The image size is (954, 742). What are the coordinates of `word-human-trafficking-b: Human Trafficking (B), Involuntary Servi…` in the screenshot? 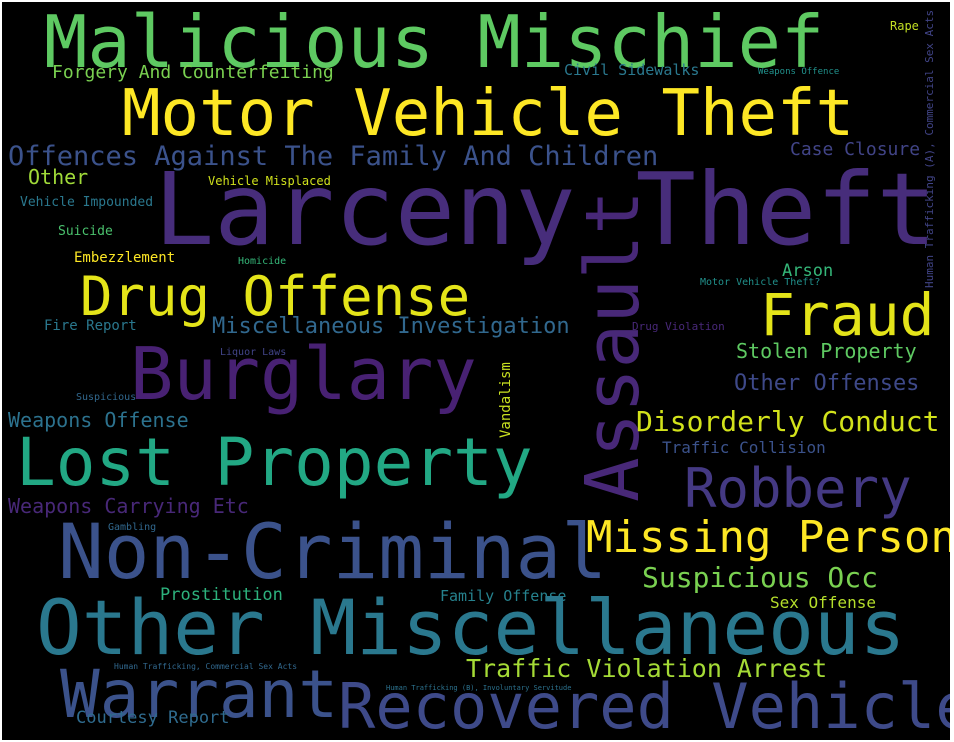 It's located at (479, 688).